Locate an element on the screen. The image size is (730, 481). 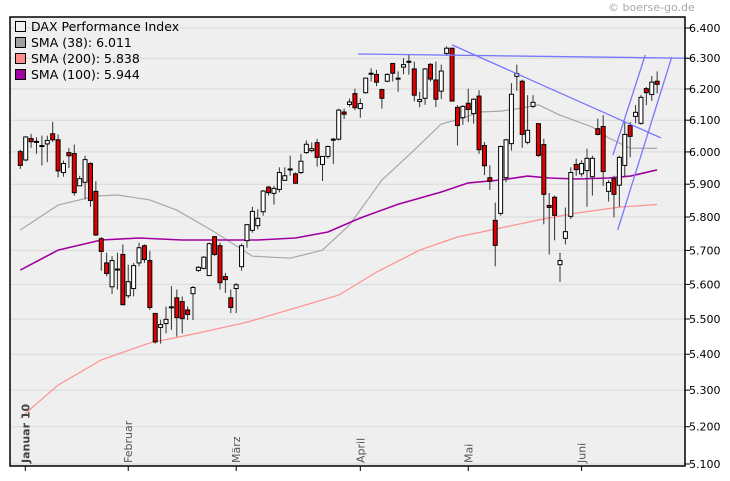
trendline is located at coordinates (523, 56).